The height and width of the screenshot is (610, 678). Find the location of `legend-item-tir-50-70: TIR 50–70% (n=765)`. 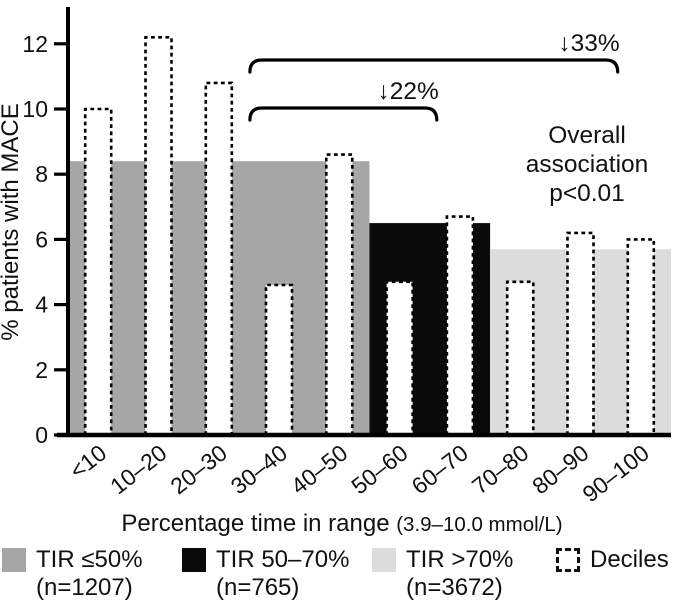

legend-item-tir-50-70: TIR 50–70% (n=765) is located at coordinates (265, 574).